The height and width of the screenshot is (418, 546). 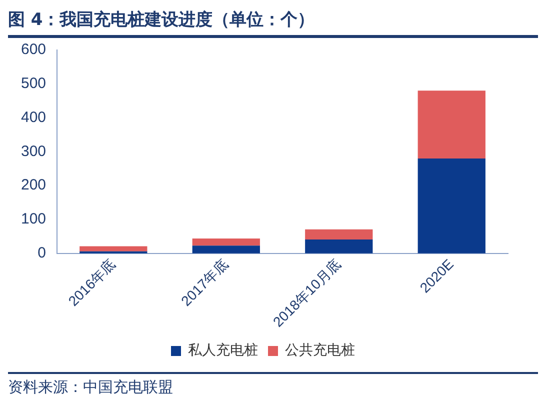 I want to click on y-tick-label: 400, so click(x=33, y=117).